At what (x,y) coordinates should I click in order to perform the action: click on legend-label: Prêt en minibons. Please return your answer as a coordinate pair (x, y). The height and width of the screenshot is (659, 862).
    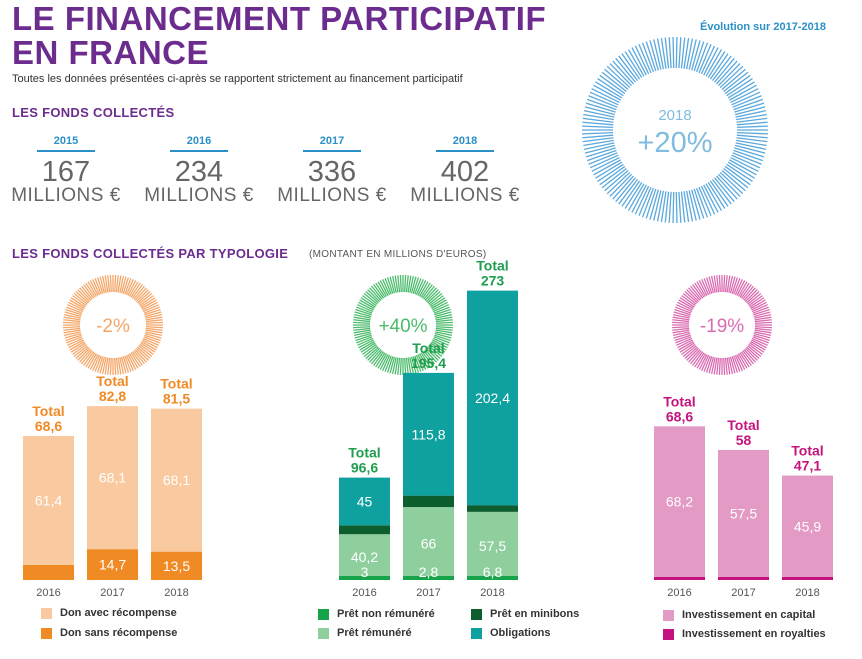
    Looking at the image, I should click on (535, 614).